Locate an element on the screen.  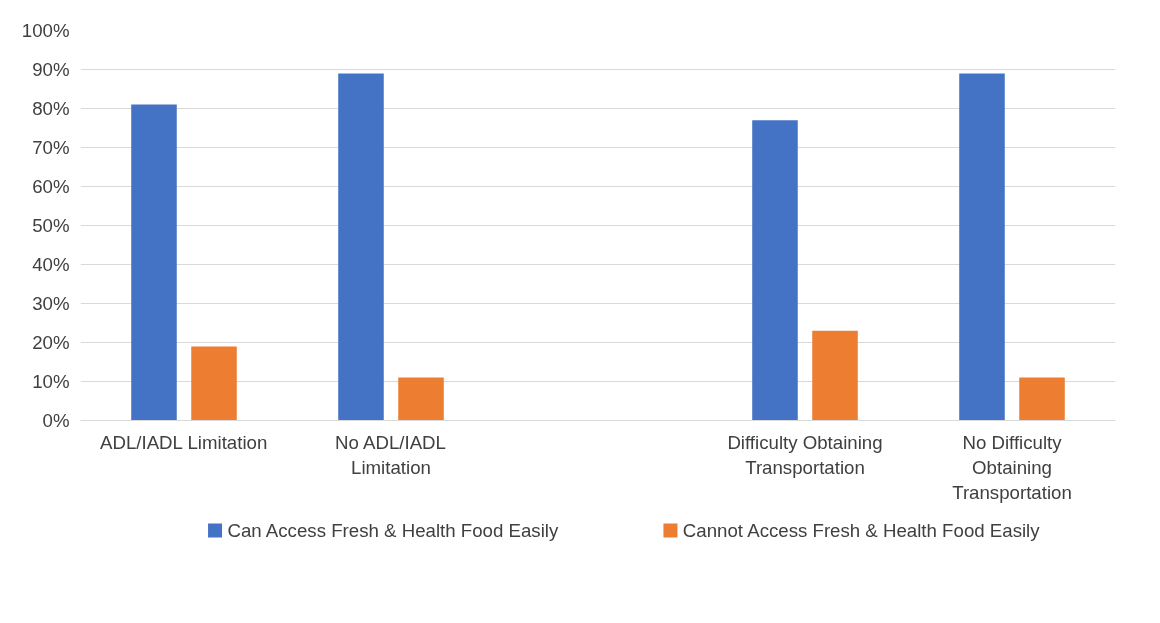
y-tick-label: 0% is located at coordinates (56, 420).